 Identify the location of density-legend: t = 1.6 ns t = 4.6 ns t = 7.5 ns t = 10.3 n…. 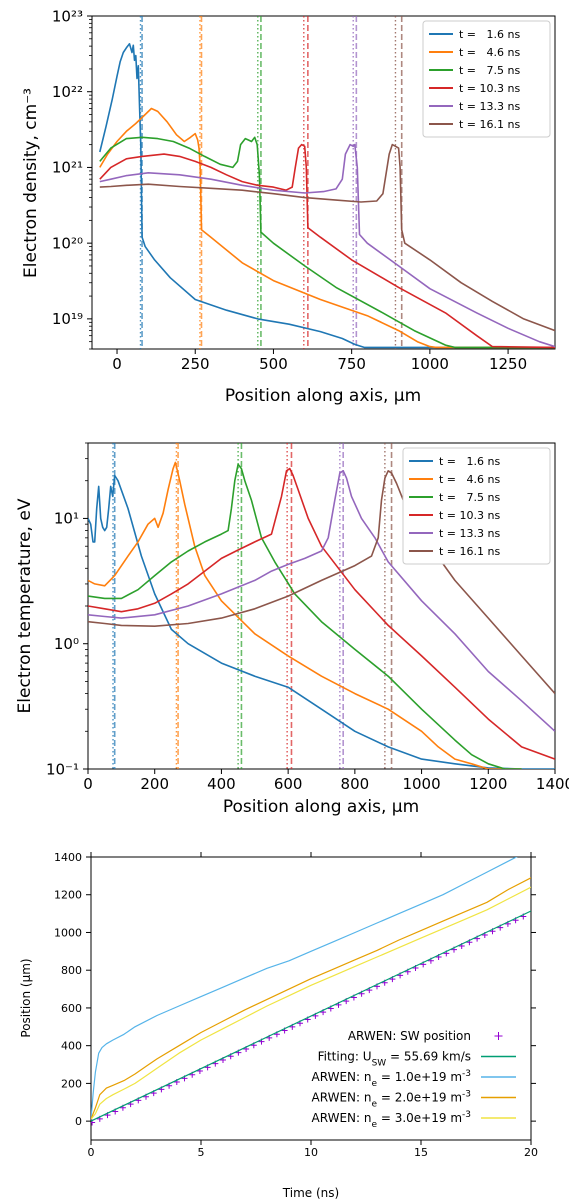
(486, 79).